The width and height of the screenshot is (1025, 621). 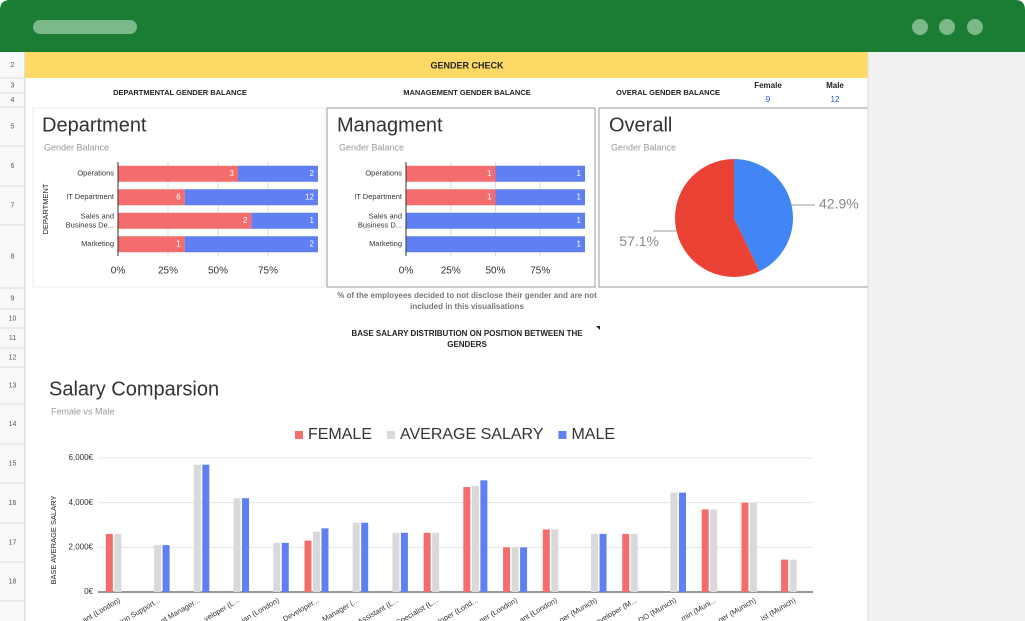 I want to click on sheet-title: GENDER CHECK, so click(x=467, y=65).